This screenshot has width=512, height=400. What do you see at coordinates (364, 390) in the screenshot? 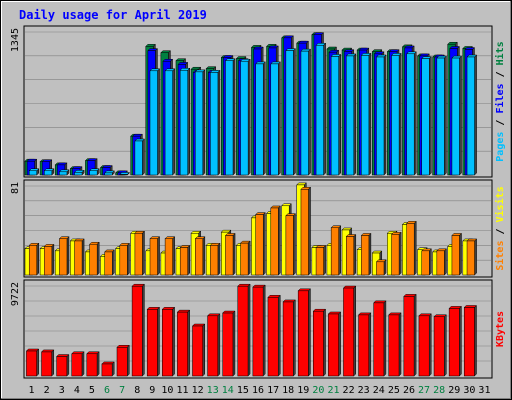
I see `x-tick-label-day-23: 23` at bounding box center [364, 390].